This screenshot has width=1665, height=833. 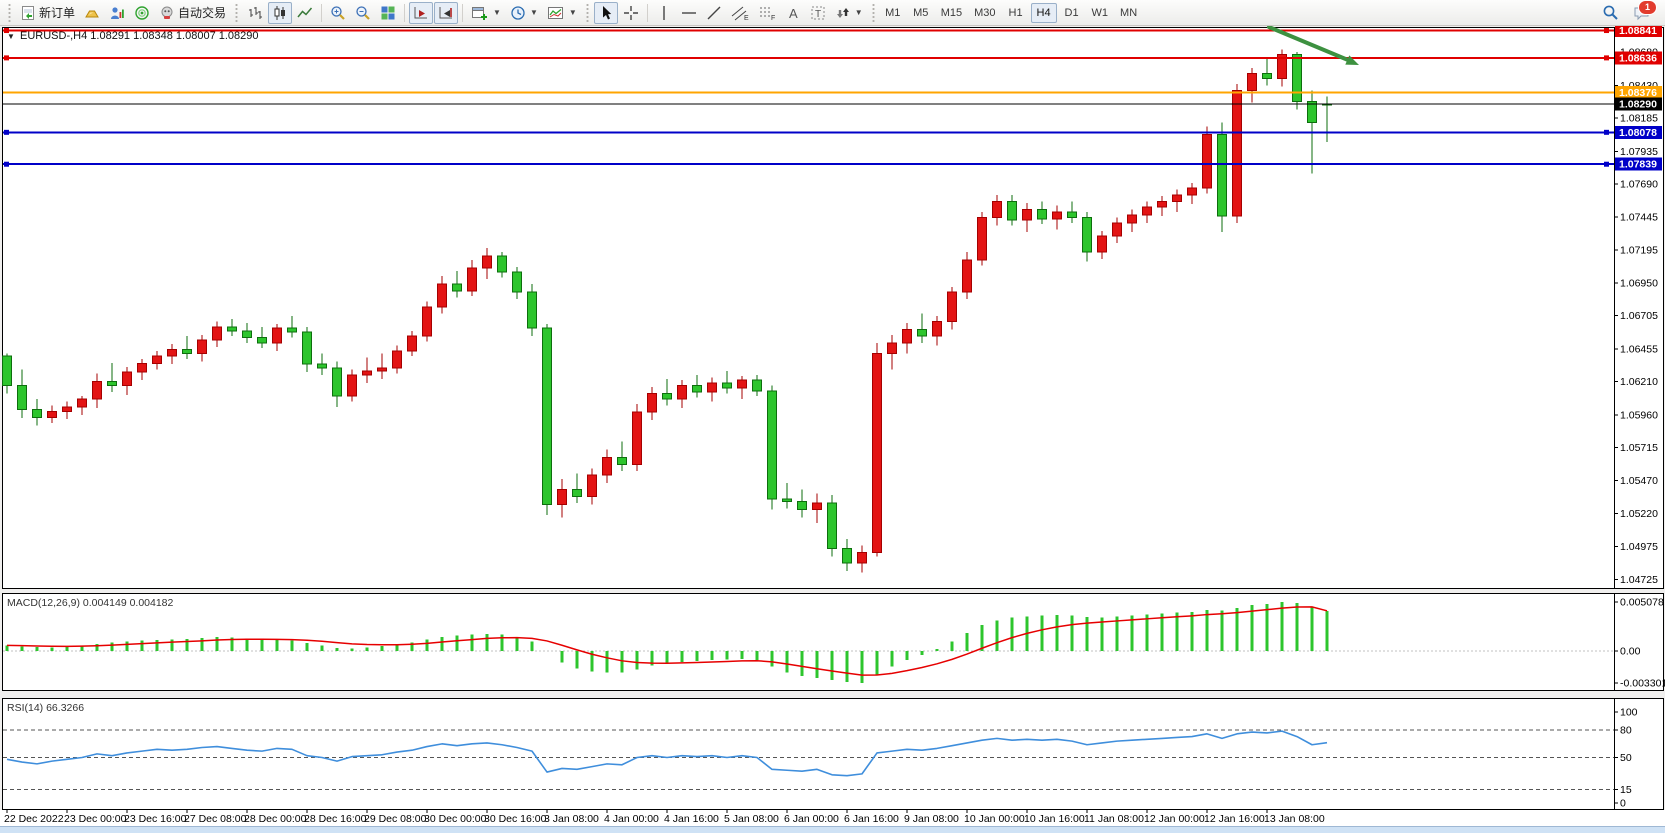 What do you see at coordinates (1638, 93) in the screenshot?
I see `svg-text: 1.08376` at bounding box center [1638, 93].